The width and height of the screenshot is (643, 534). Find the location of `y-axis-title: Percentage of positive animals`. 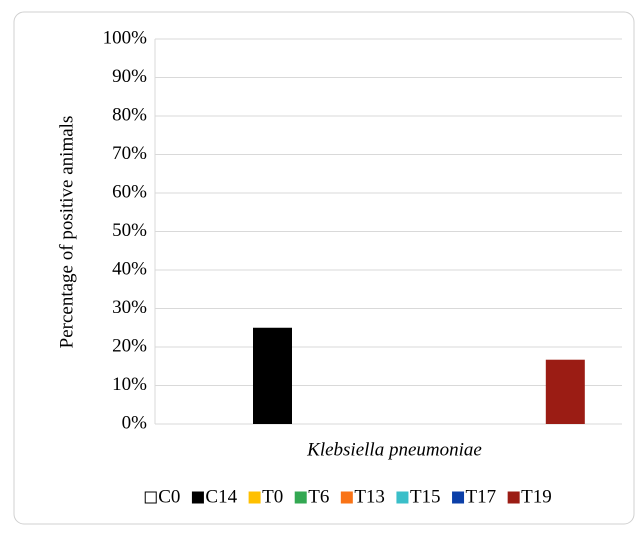

y-axis-title: Percentage of positive animals is located at coordinates (66, 232).